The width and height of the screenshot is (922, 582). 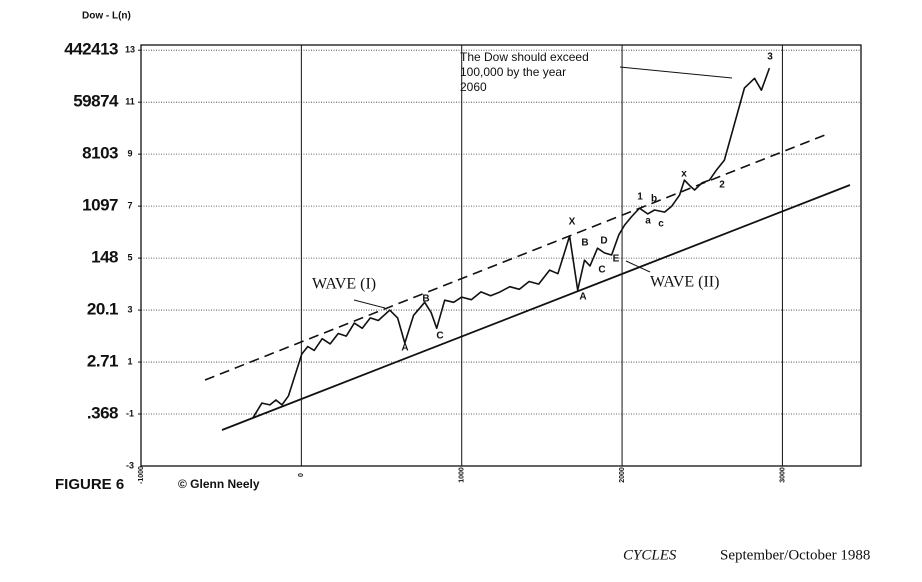 What do you see at coordinates (130, 102) in the screenshot?
I see `y-tick-label: 11` at bounding box center [130, 102].